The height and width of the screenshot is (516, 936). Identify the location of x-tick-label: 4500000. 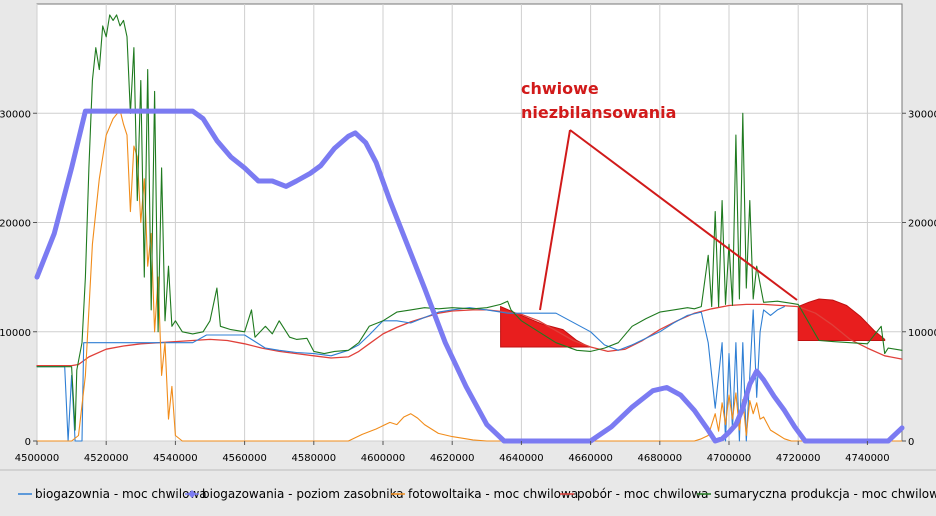
(37, 458).